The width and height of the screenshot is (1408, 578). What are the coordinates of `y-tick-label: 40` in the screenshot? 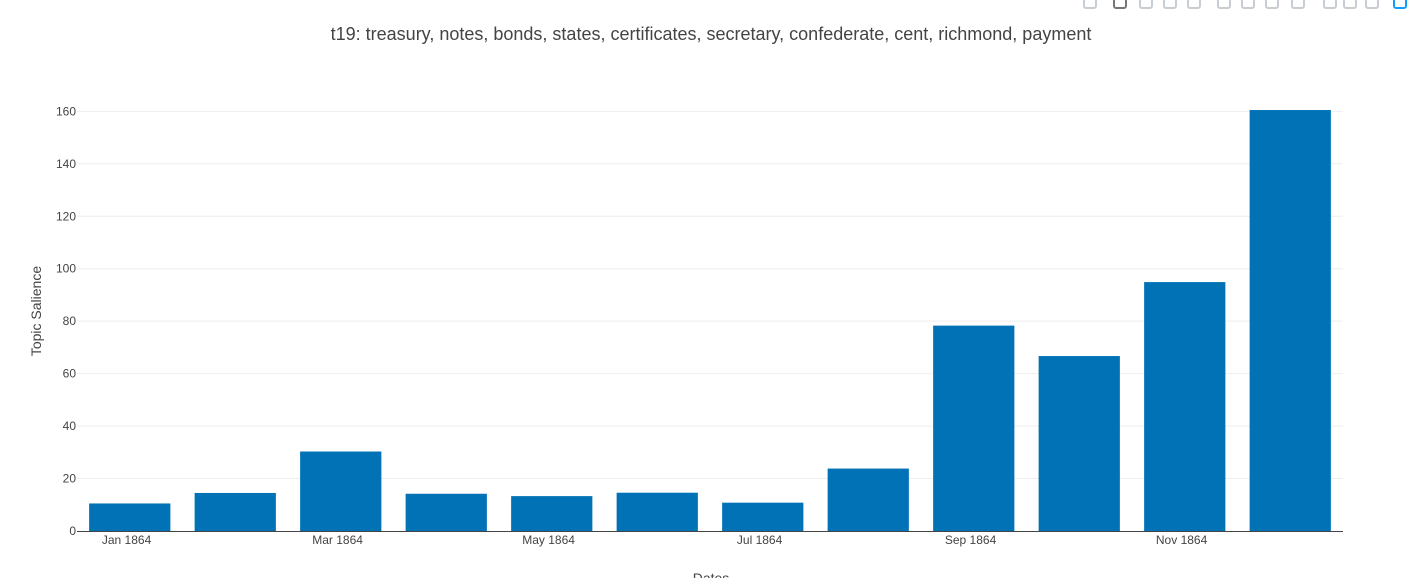 It's located at (70, 426).